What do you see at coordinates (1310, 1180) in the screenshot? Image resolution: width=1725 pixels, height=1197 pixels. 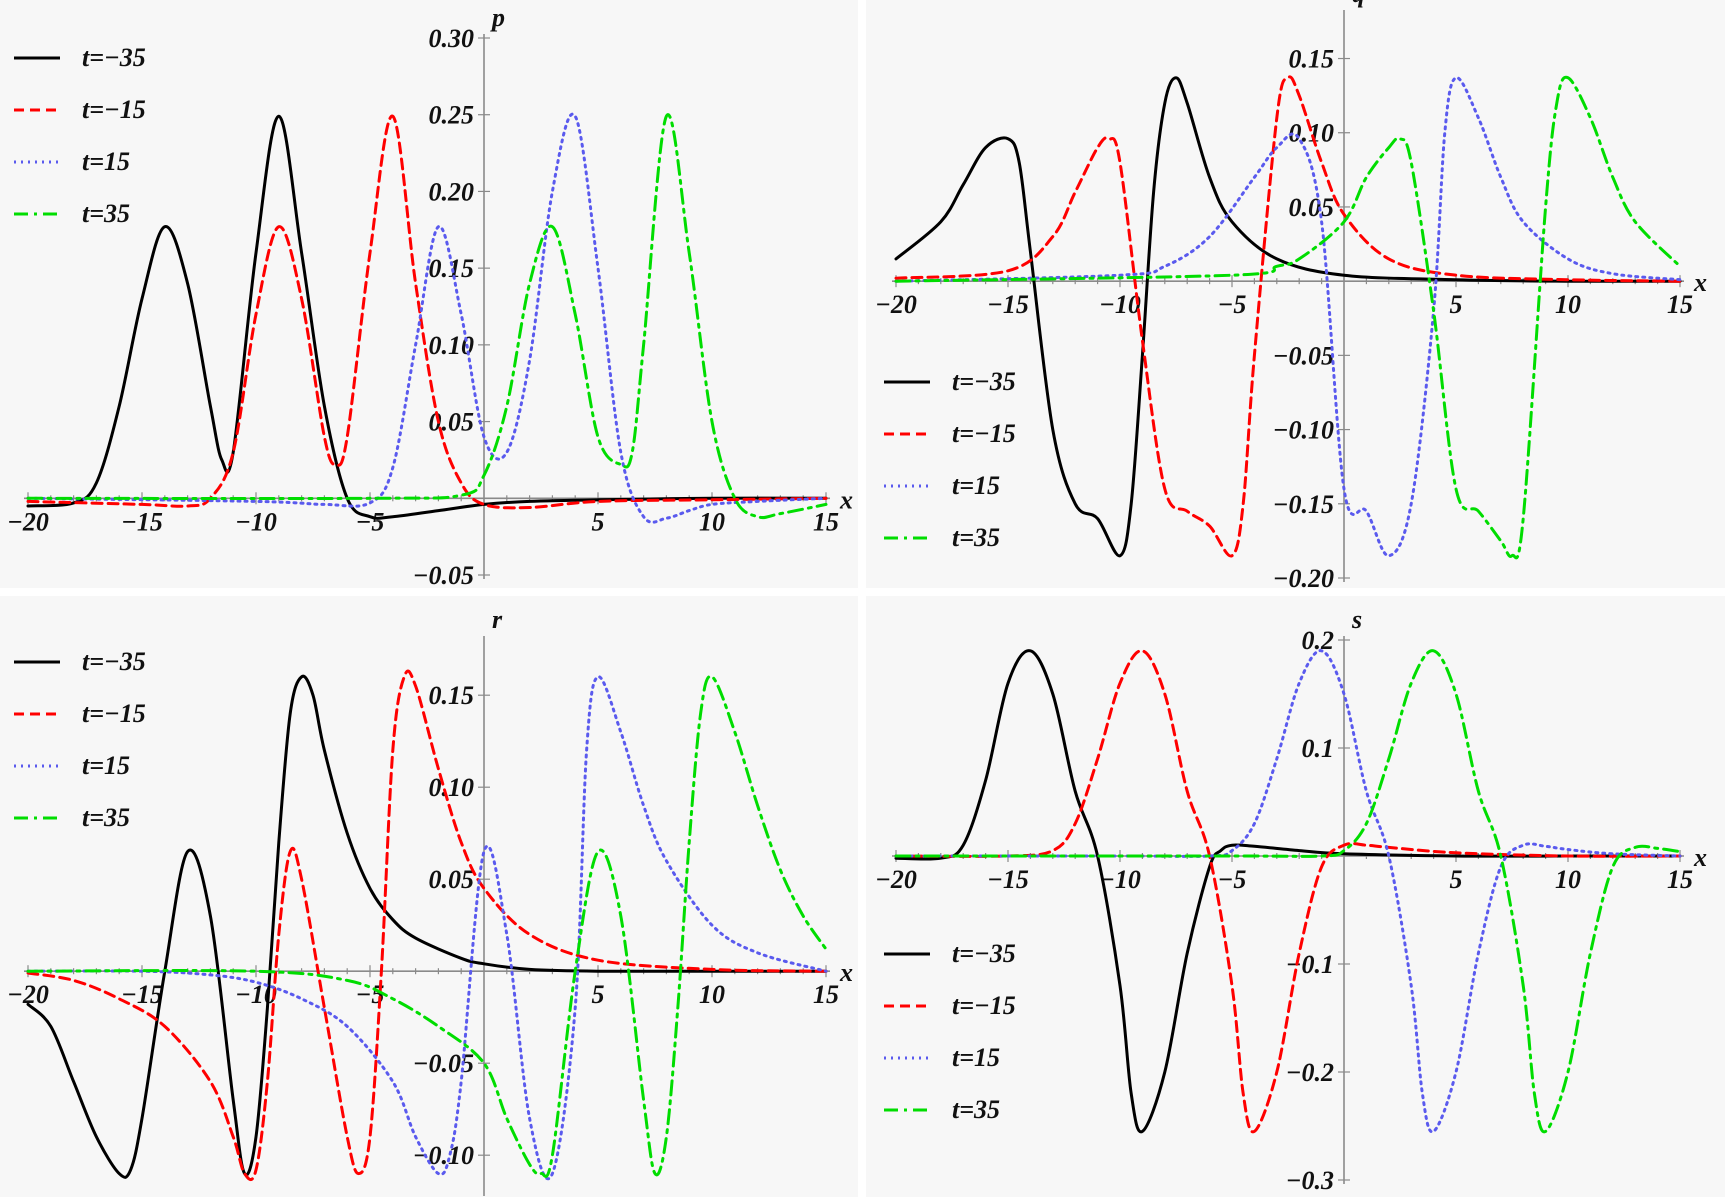 I see `y-tick-label: −0.3` at bounding box center [1310, 1180].